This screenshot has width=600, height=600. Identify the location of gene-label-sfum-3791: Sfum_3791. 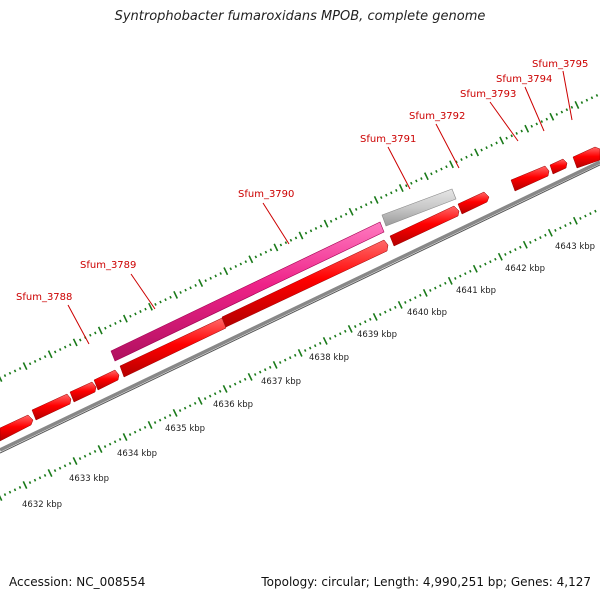
(388, 139).